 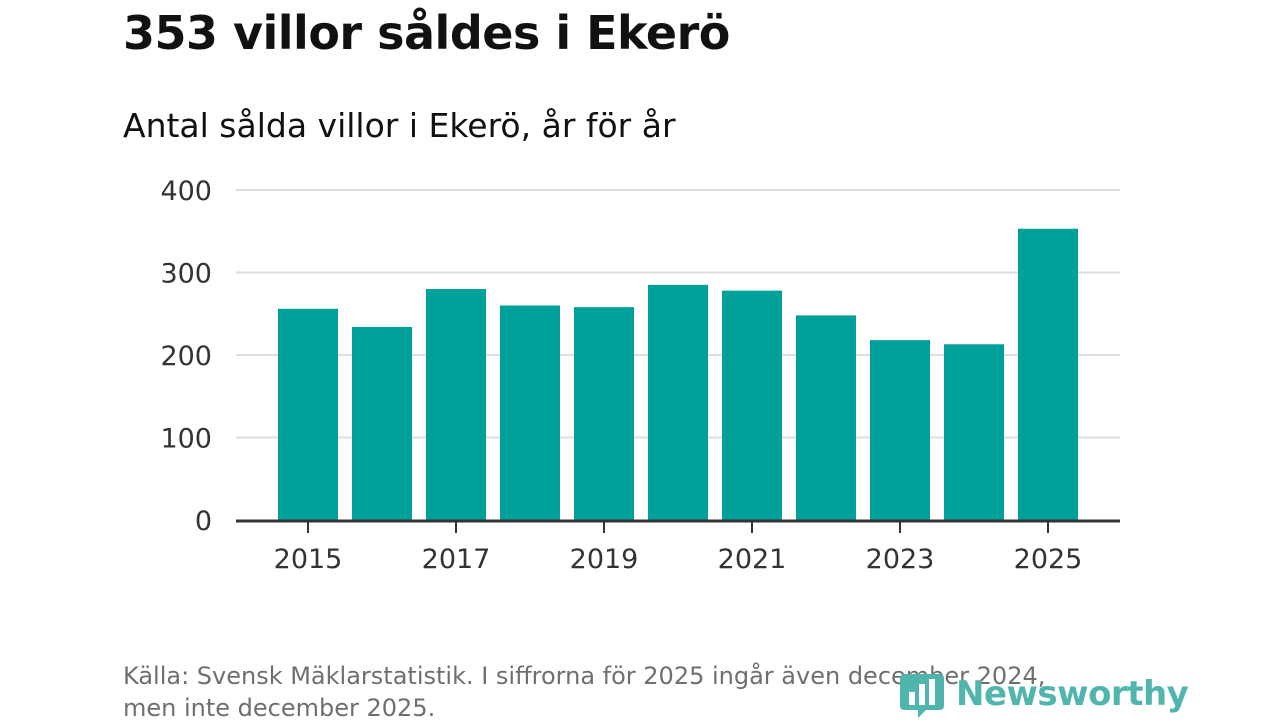 What do you see at coordinates (186, 356) in the screenshot?
I see `y-tick-label-200: 200` at bounding box center [186, 356].